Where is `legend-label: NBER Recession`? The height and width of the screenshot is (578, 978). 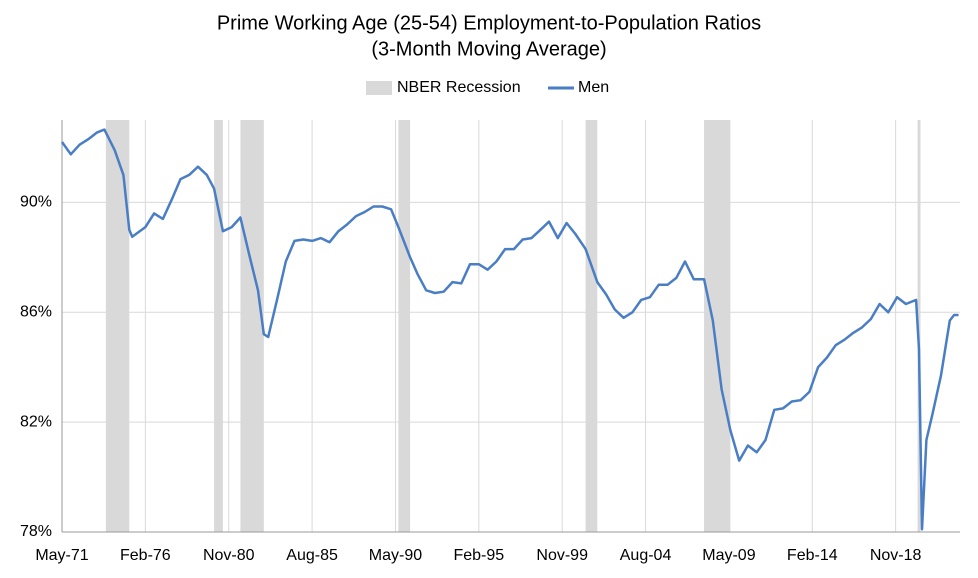 legend-label: NBER Recession is located at coordinates (459, 87).